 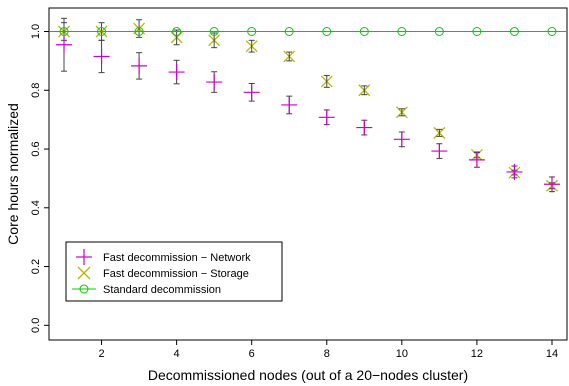 I want to click on legend-item-standard: Standard decommission, so click(x=146, y=290).